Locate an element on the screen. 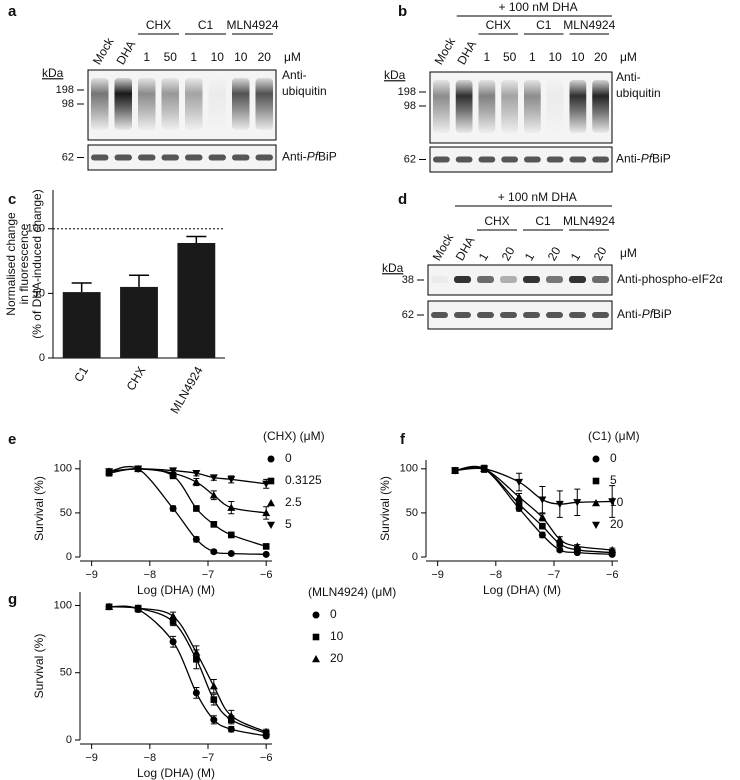 This screenshot has height=780, width=740. panel-letter: e is located at coordinates (12, 439).